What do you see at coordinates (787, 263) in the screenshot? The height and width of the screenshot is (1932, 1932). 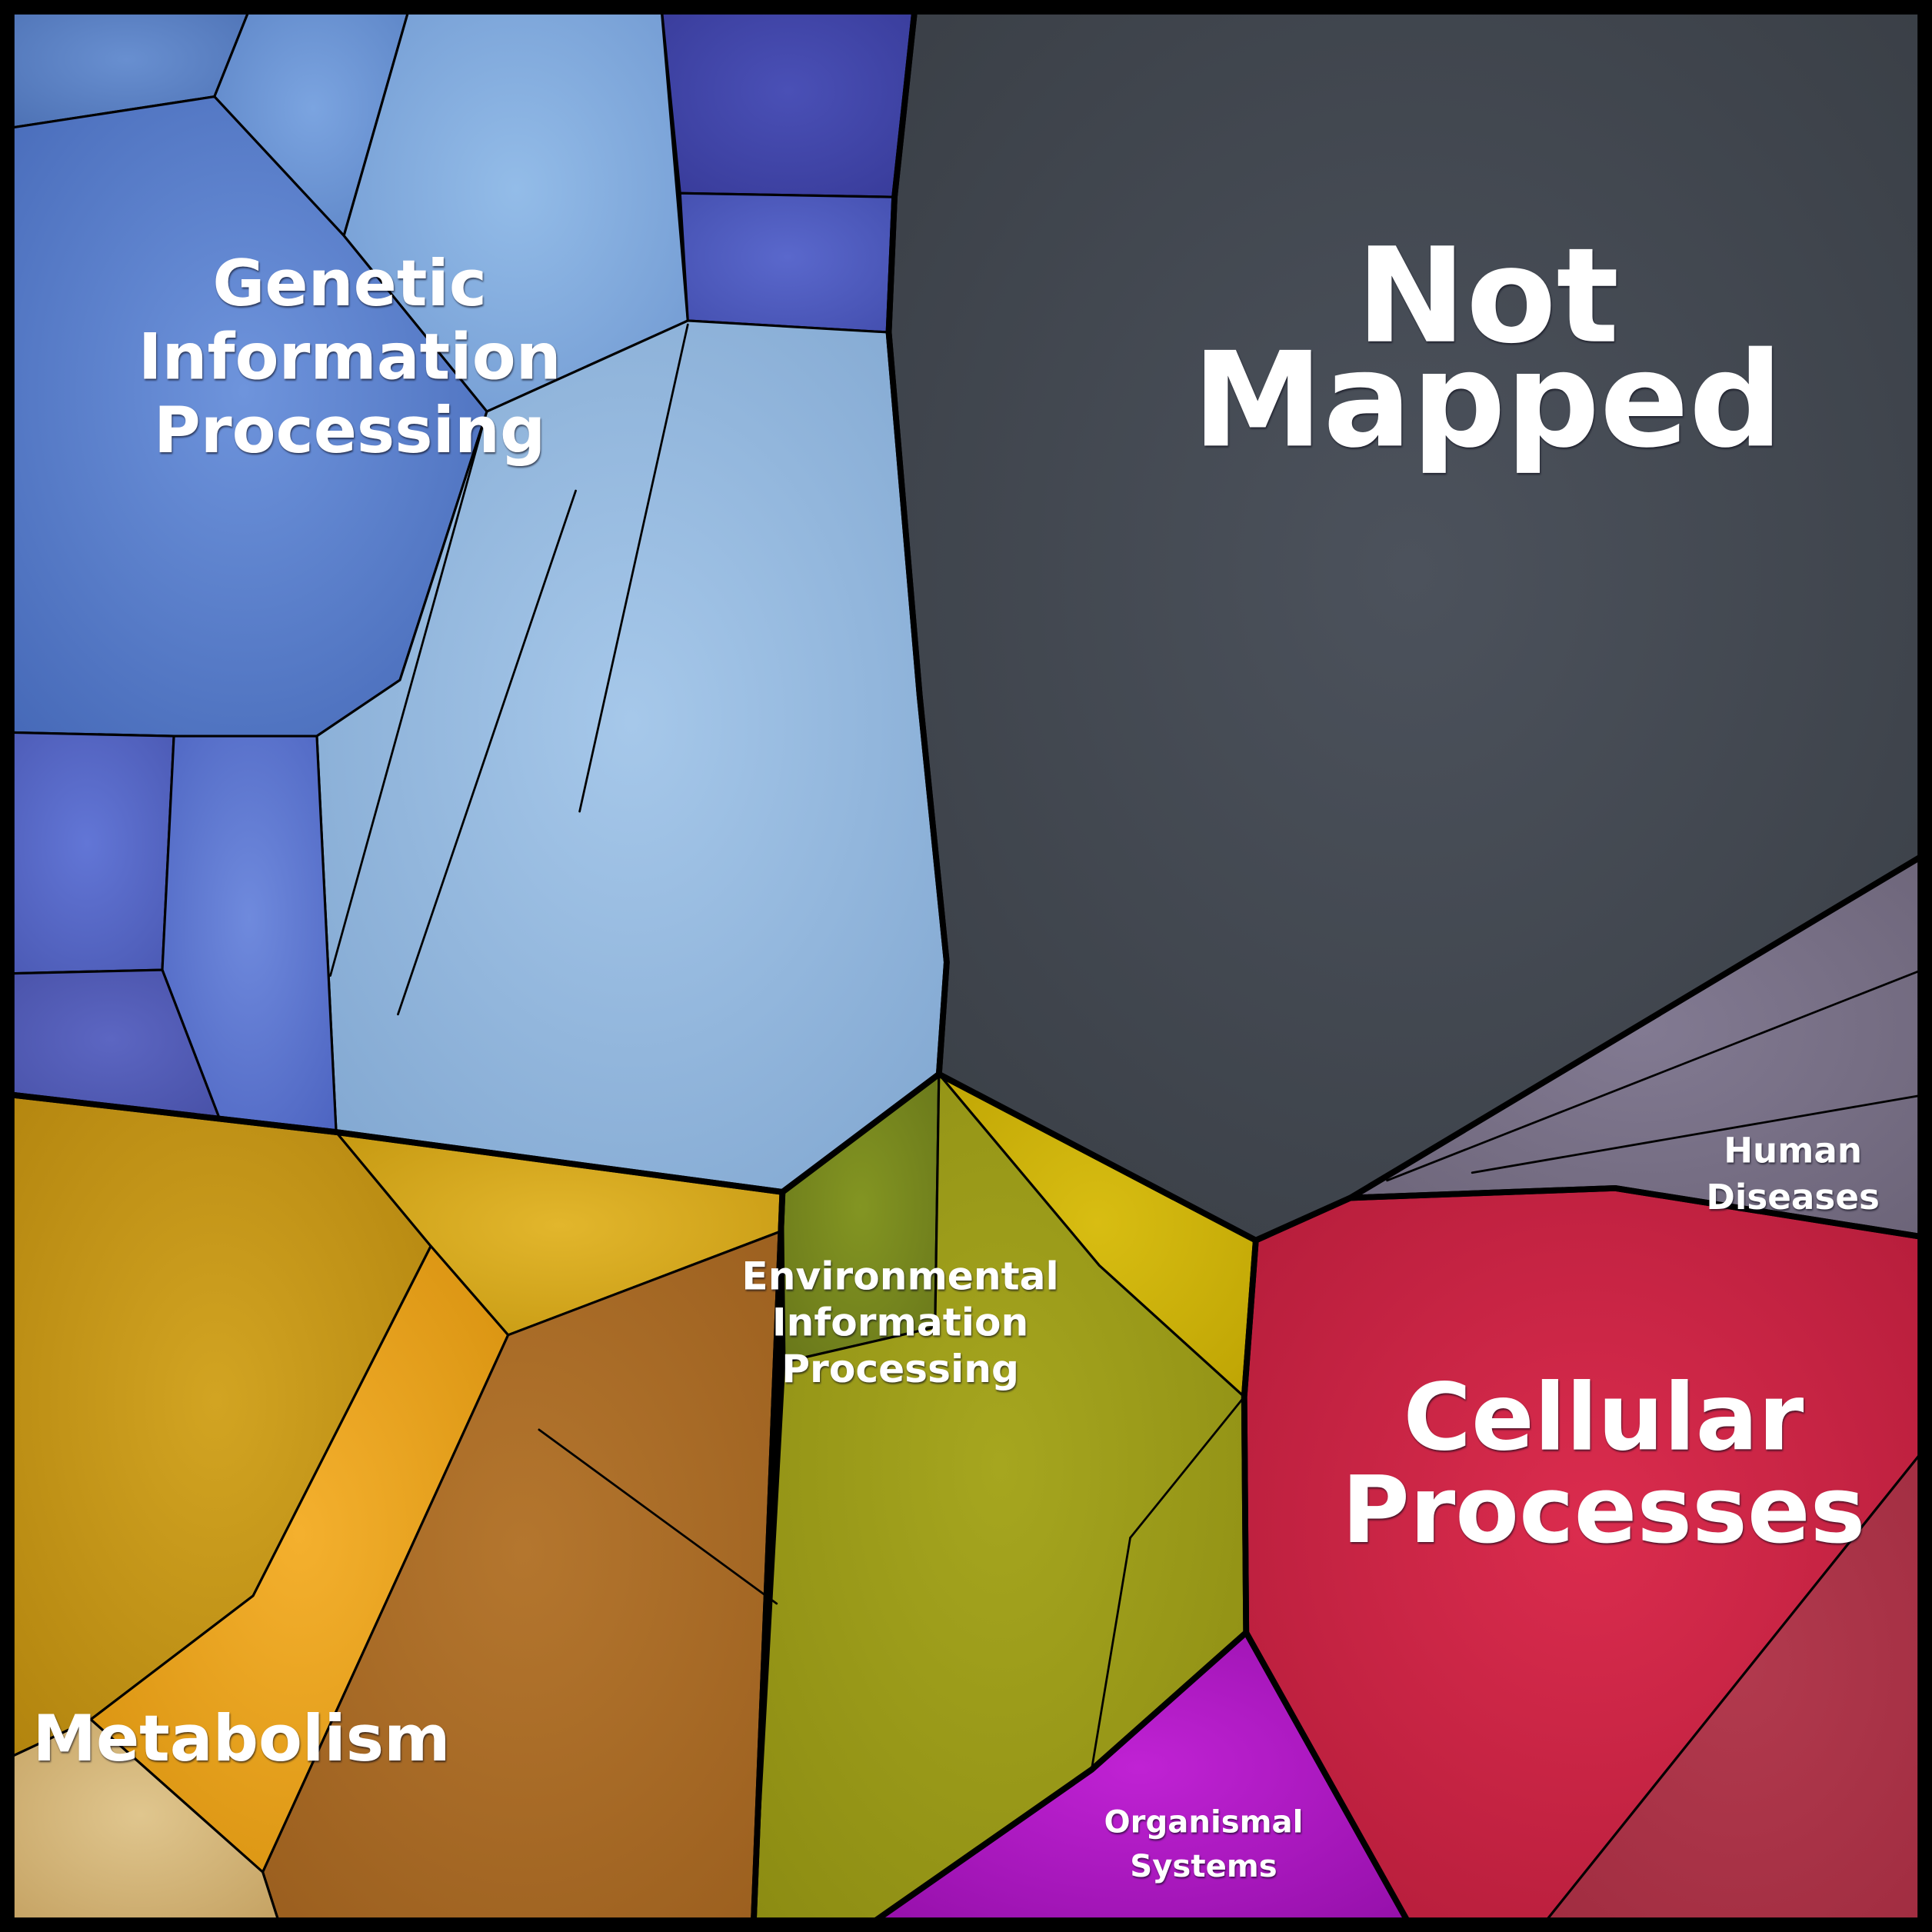 I see `gip-indigo-mid-cell` at bounding box center [787, 263].